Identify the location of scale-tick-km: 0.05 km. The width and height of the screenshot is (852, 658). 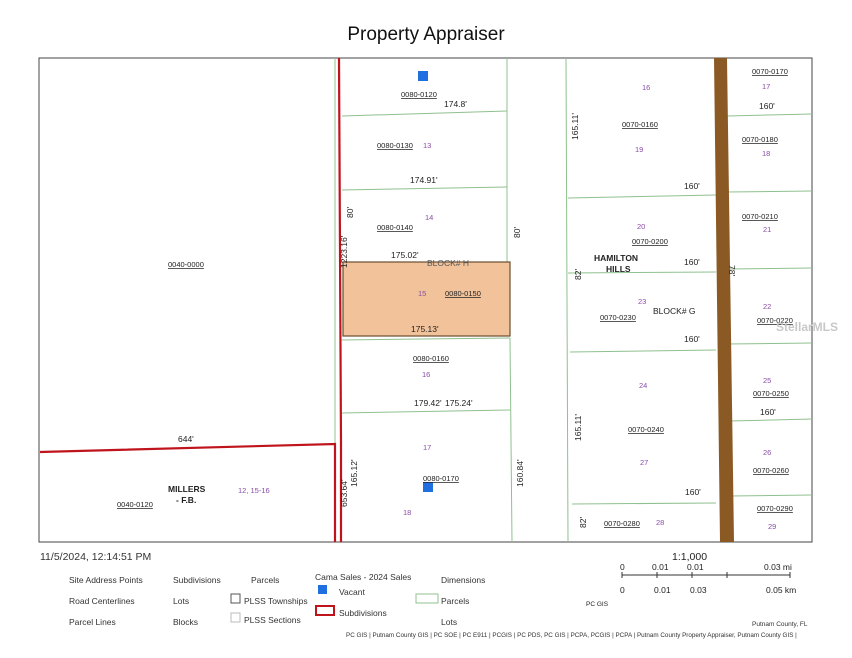
(781, 590).